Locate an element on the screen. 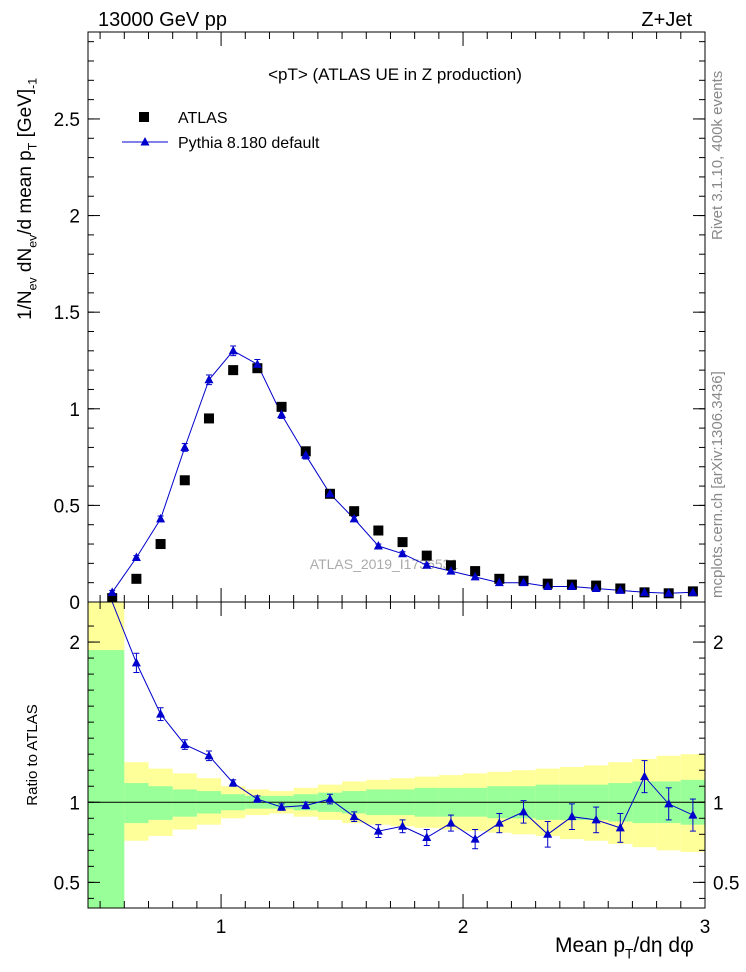  legend-atlas-label: ATLAS is located at coordinates (203, 118).